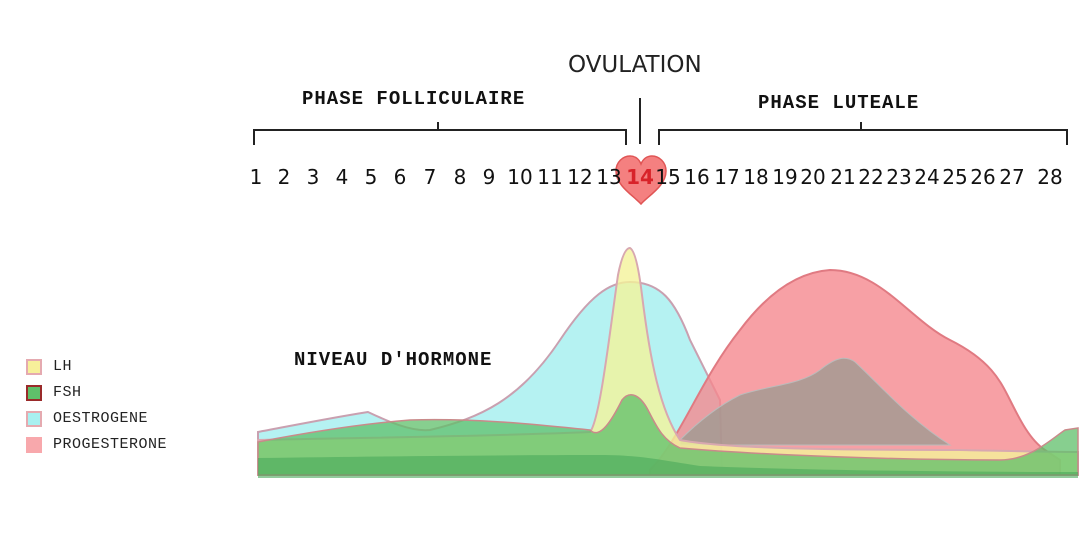  What do you see at coordinates (697, 177) in the screenshot?
I see `day-number: 16` at bounding box center [697, 177].